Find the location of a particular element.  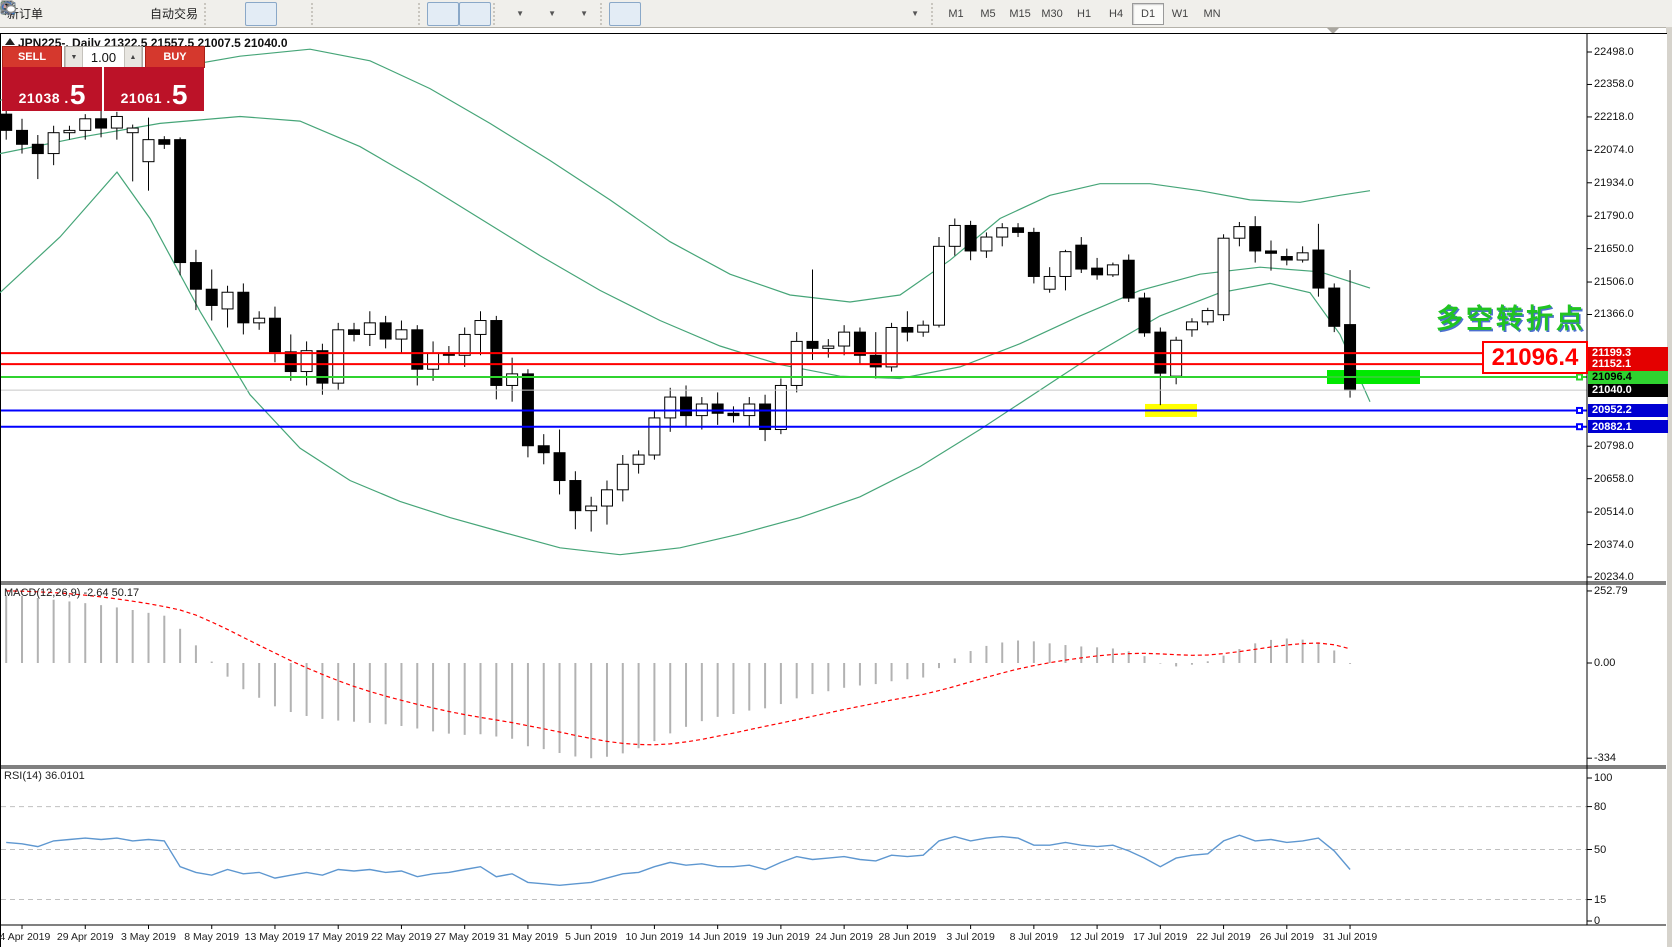

window-edge is located at coordinates (1669, 487).